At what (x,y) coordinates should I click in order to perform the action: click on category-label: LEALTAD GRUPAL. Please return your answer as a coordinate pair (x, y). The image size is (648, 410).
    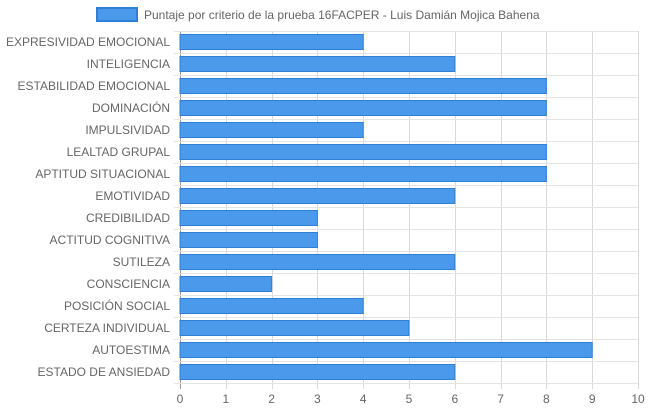
    Looking at the image, I should click on (119, 152).